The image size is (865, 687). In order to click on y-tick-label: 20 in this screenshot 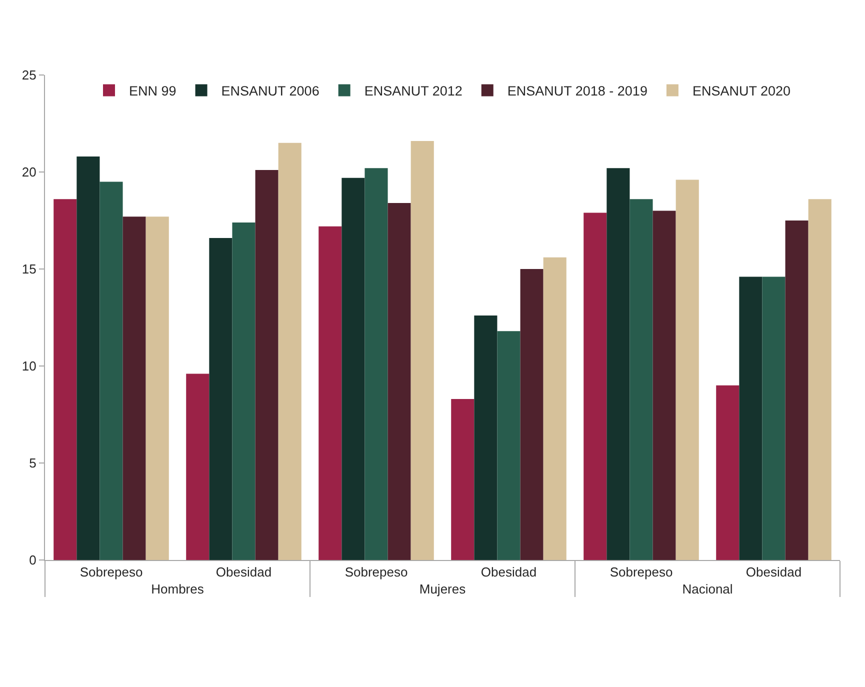, I will do `click(29, 172)`.